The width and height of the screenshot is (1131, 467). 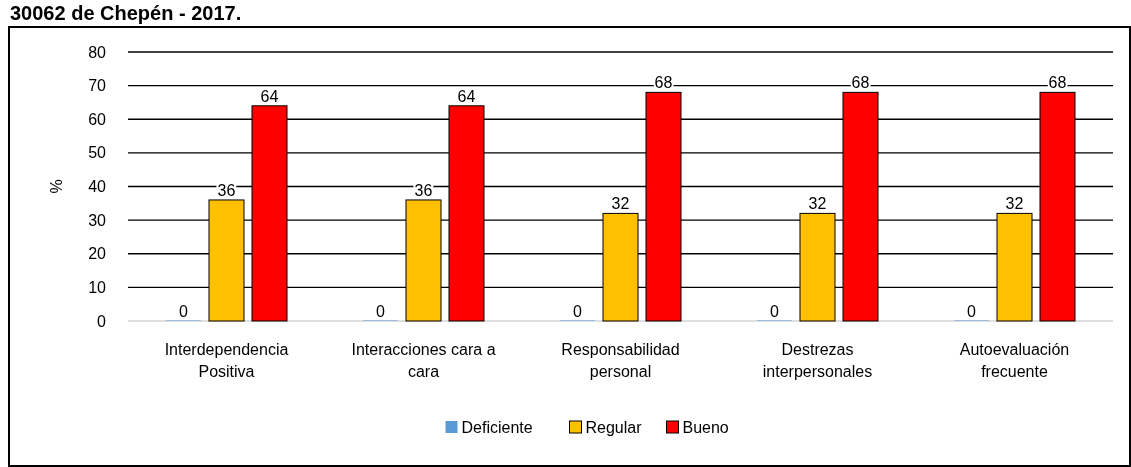 I want to click on x-tick-label: Responsabilidad personal, so click(x=620, y=360).